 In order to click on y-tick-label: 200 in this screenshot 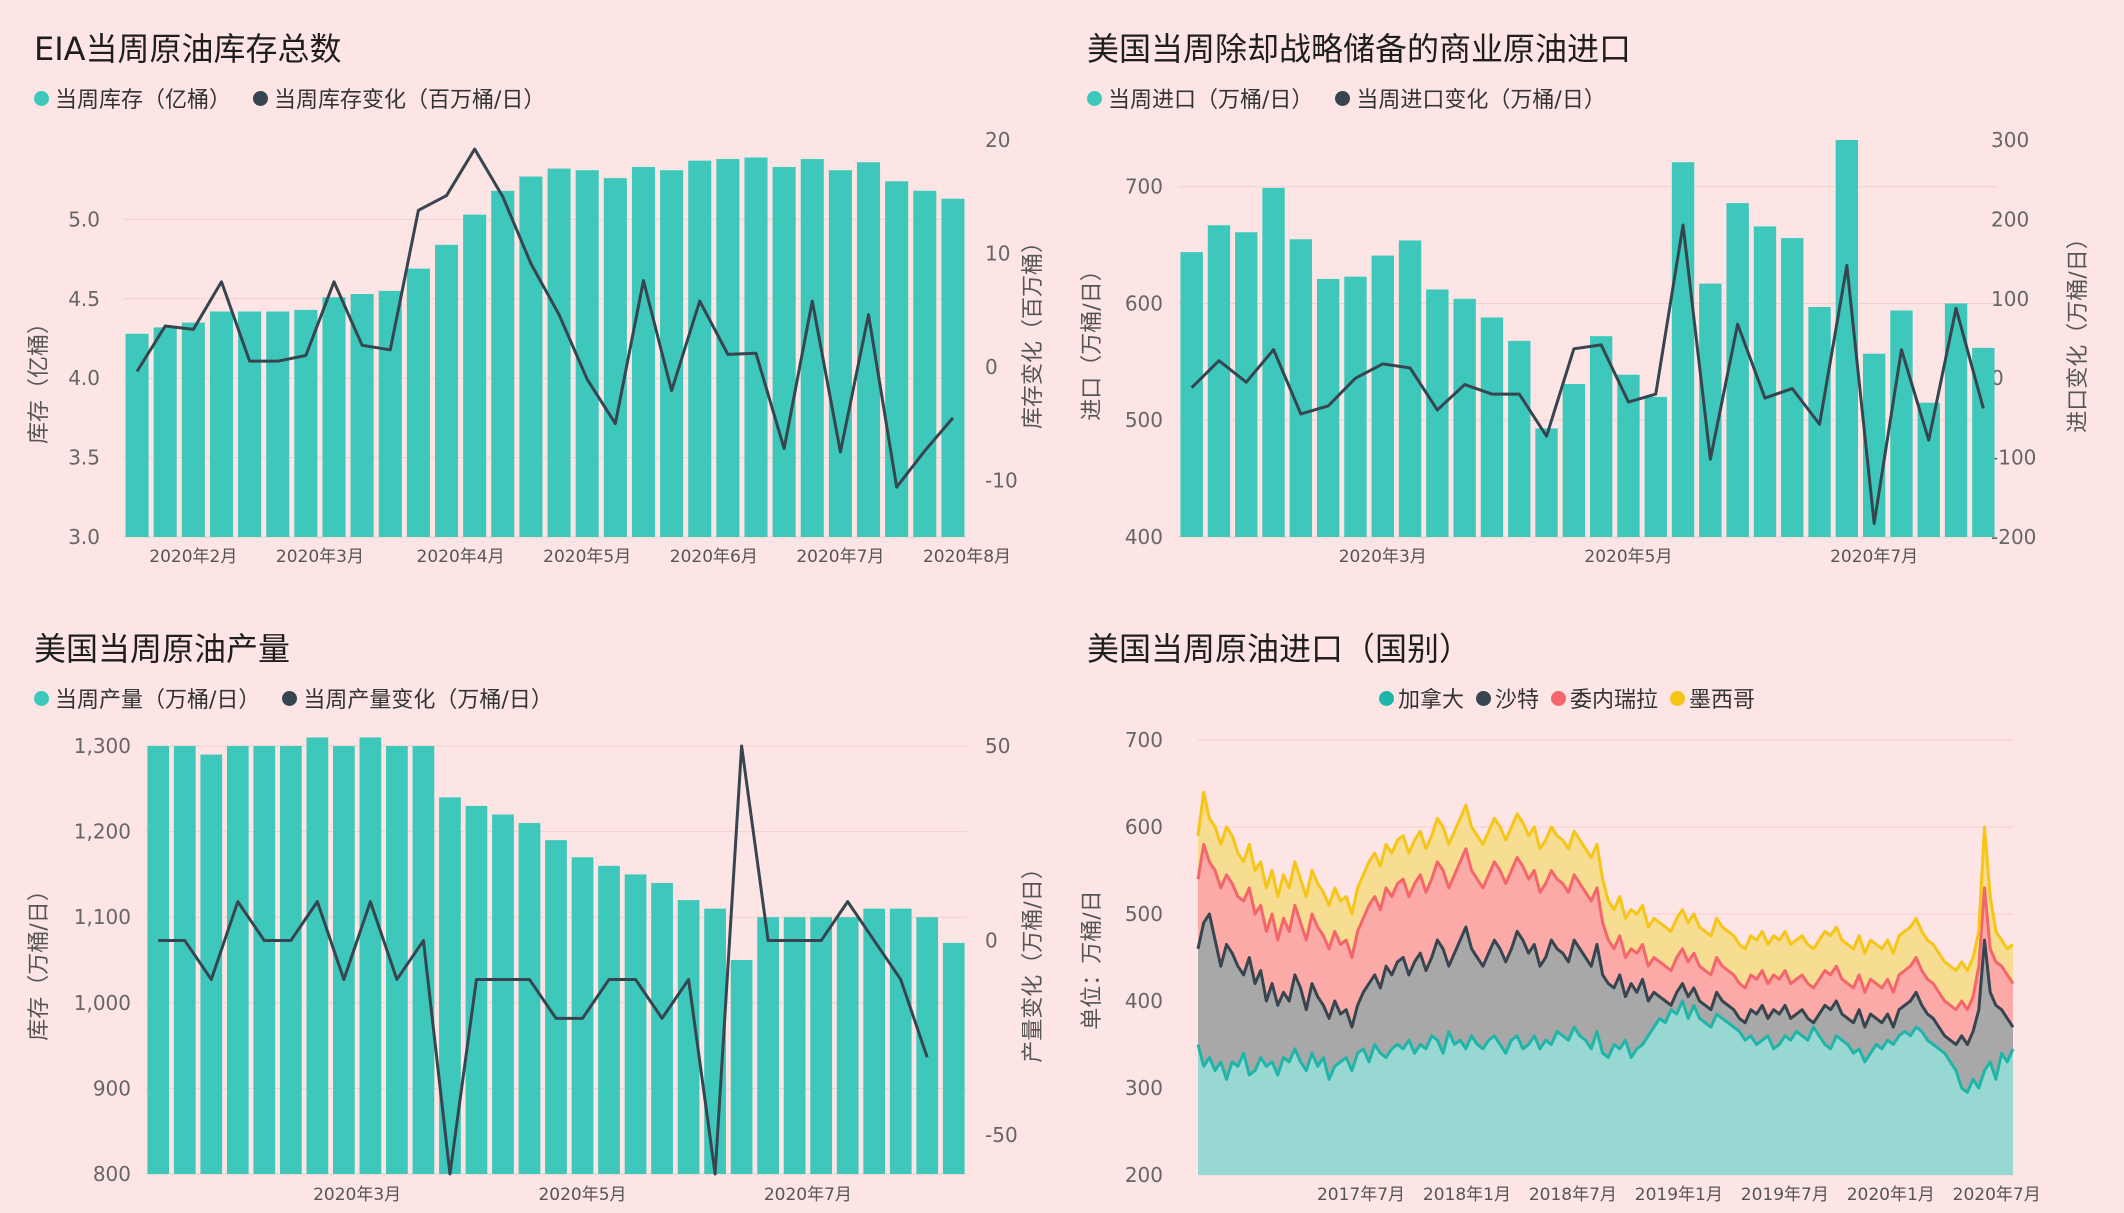, I will do `click(1144, 1175)`.